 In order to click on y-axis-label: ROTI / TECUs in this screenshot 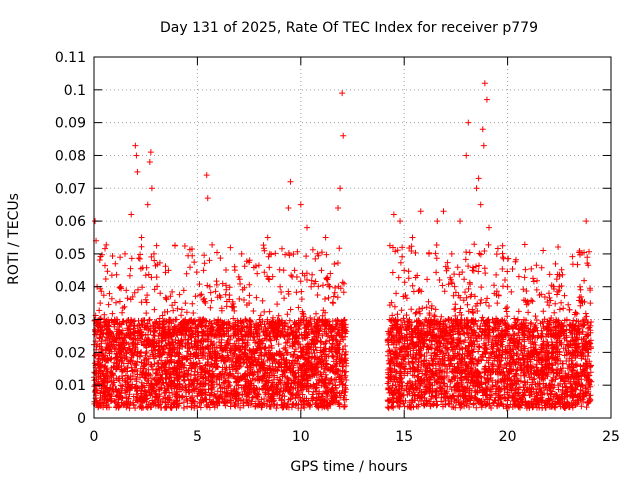, I will do `click(14, 239)`.